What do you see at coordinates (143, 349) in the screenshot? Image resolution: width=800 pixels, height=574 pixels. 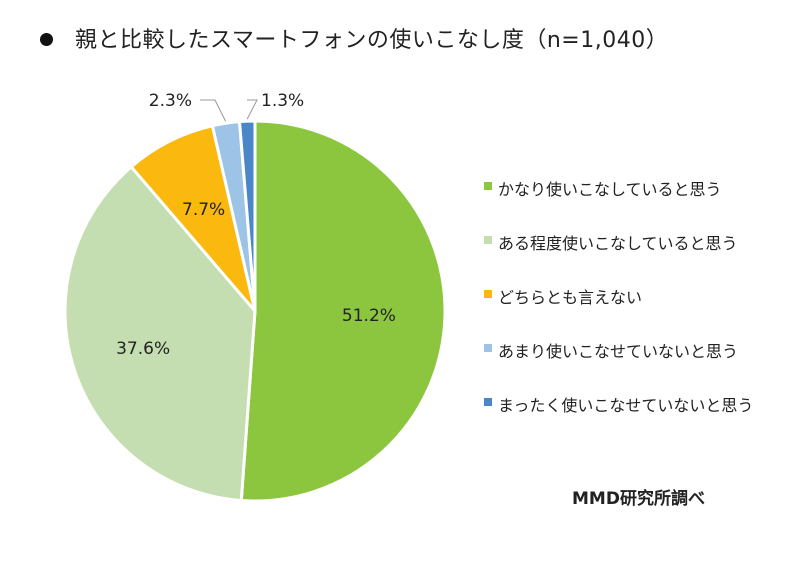 I see `data-label-2: 37.6%` at bounding box center [143, 349].